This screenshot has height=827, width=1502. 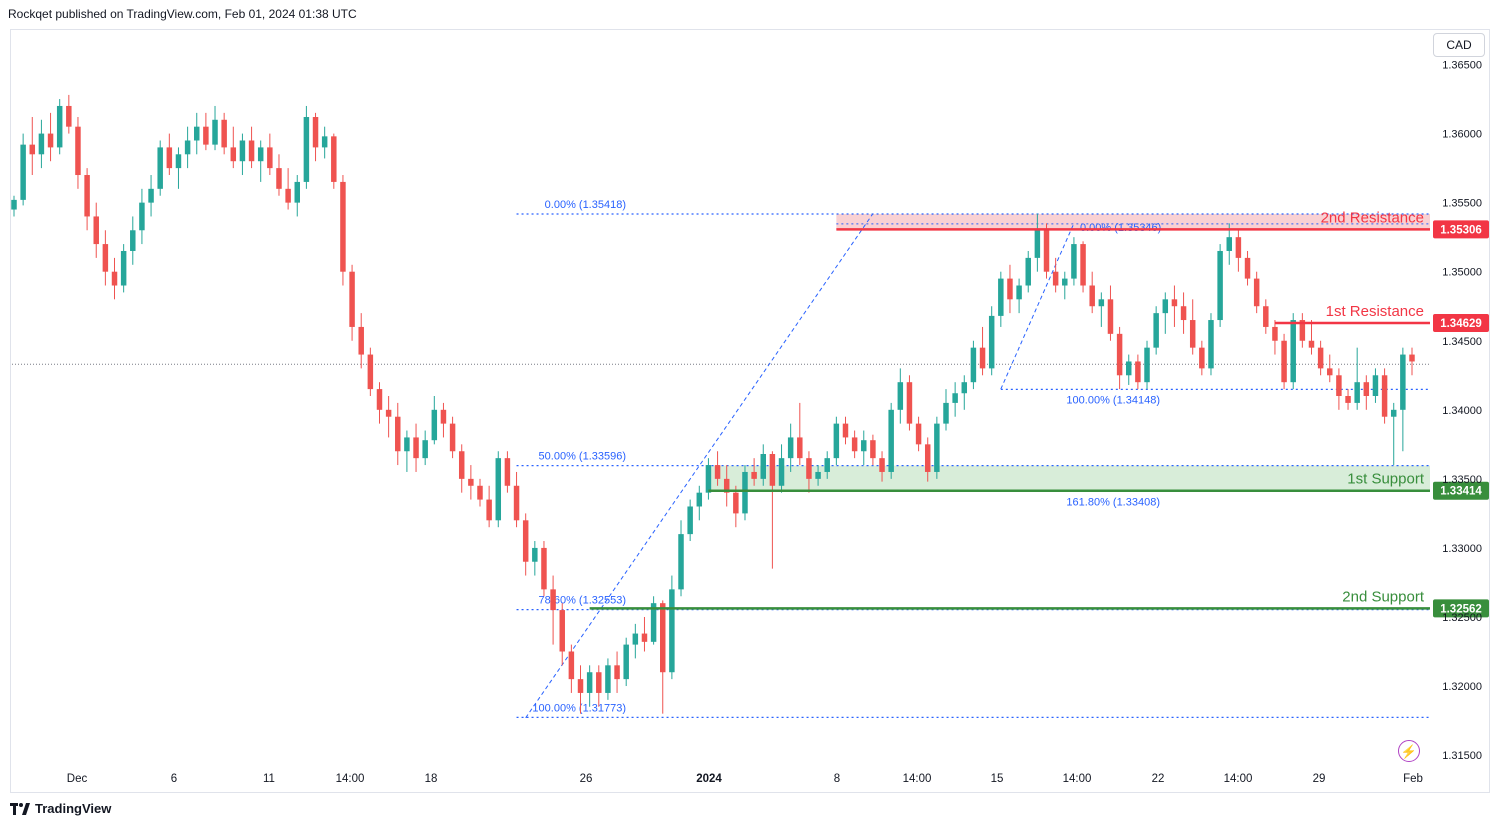 What do you see at coordinates (174, 779) in the screenshot?
I see `x-tick-label: 6` at bounding box center [174, 779].